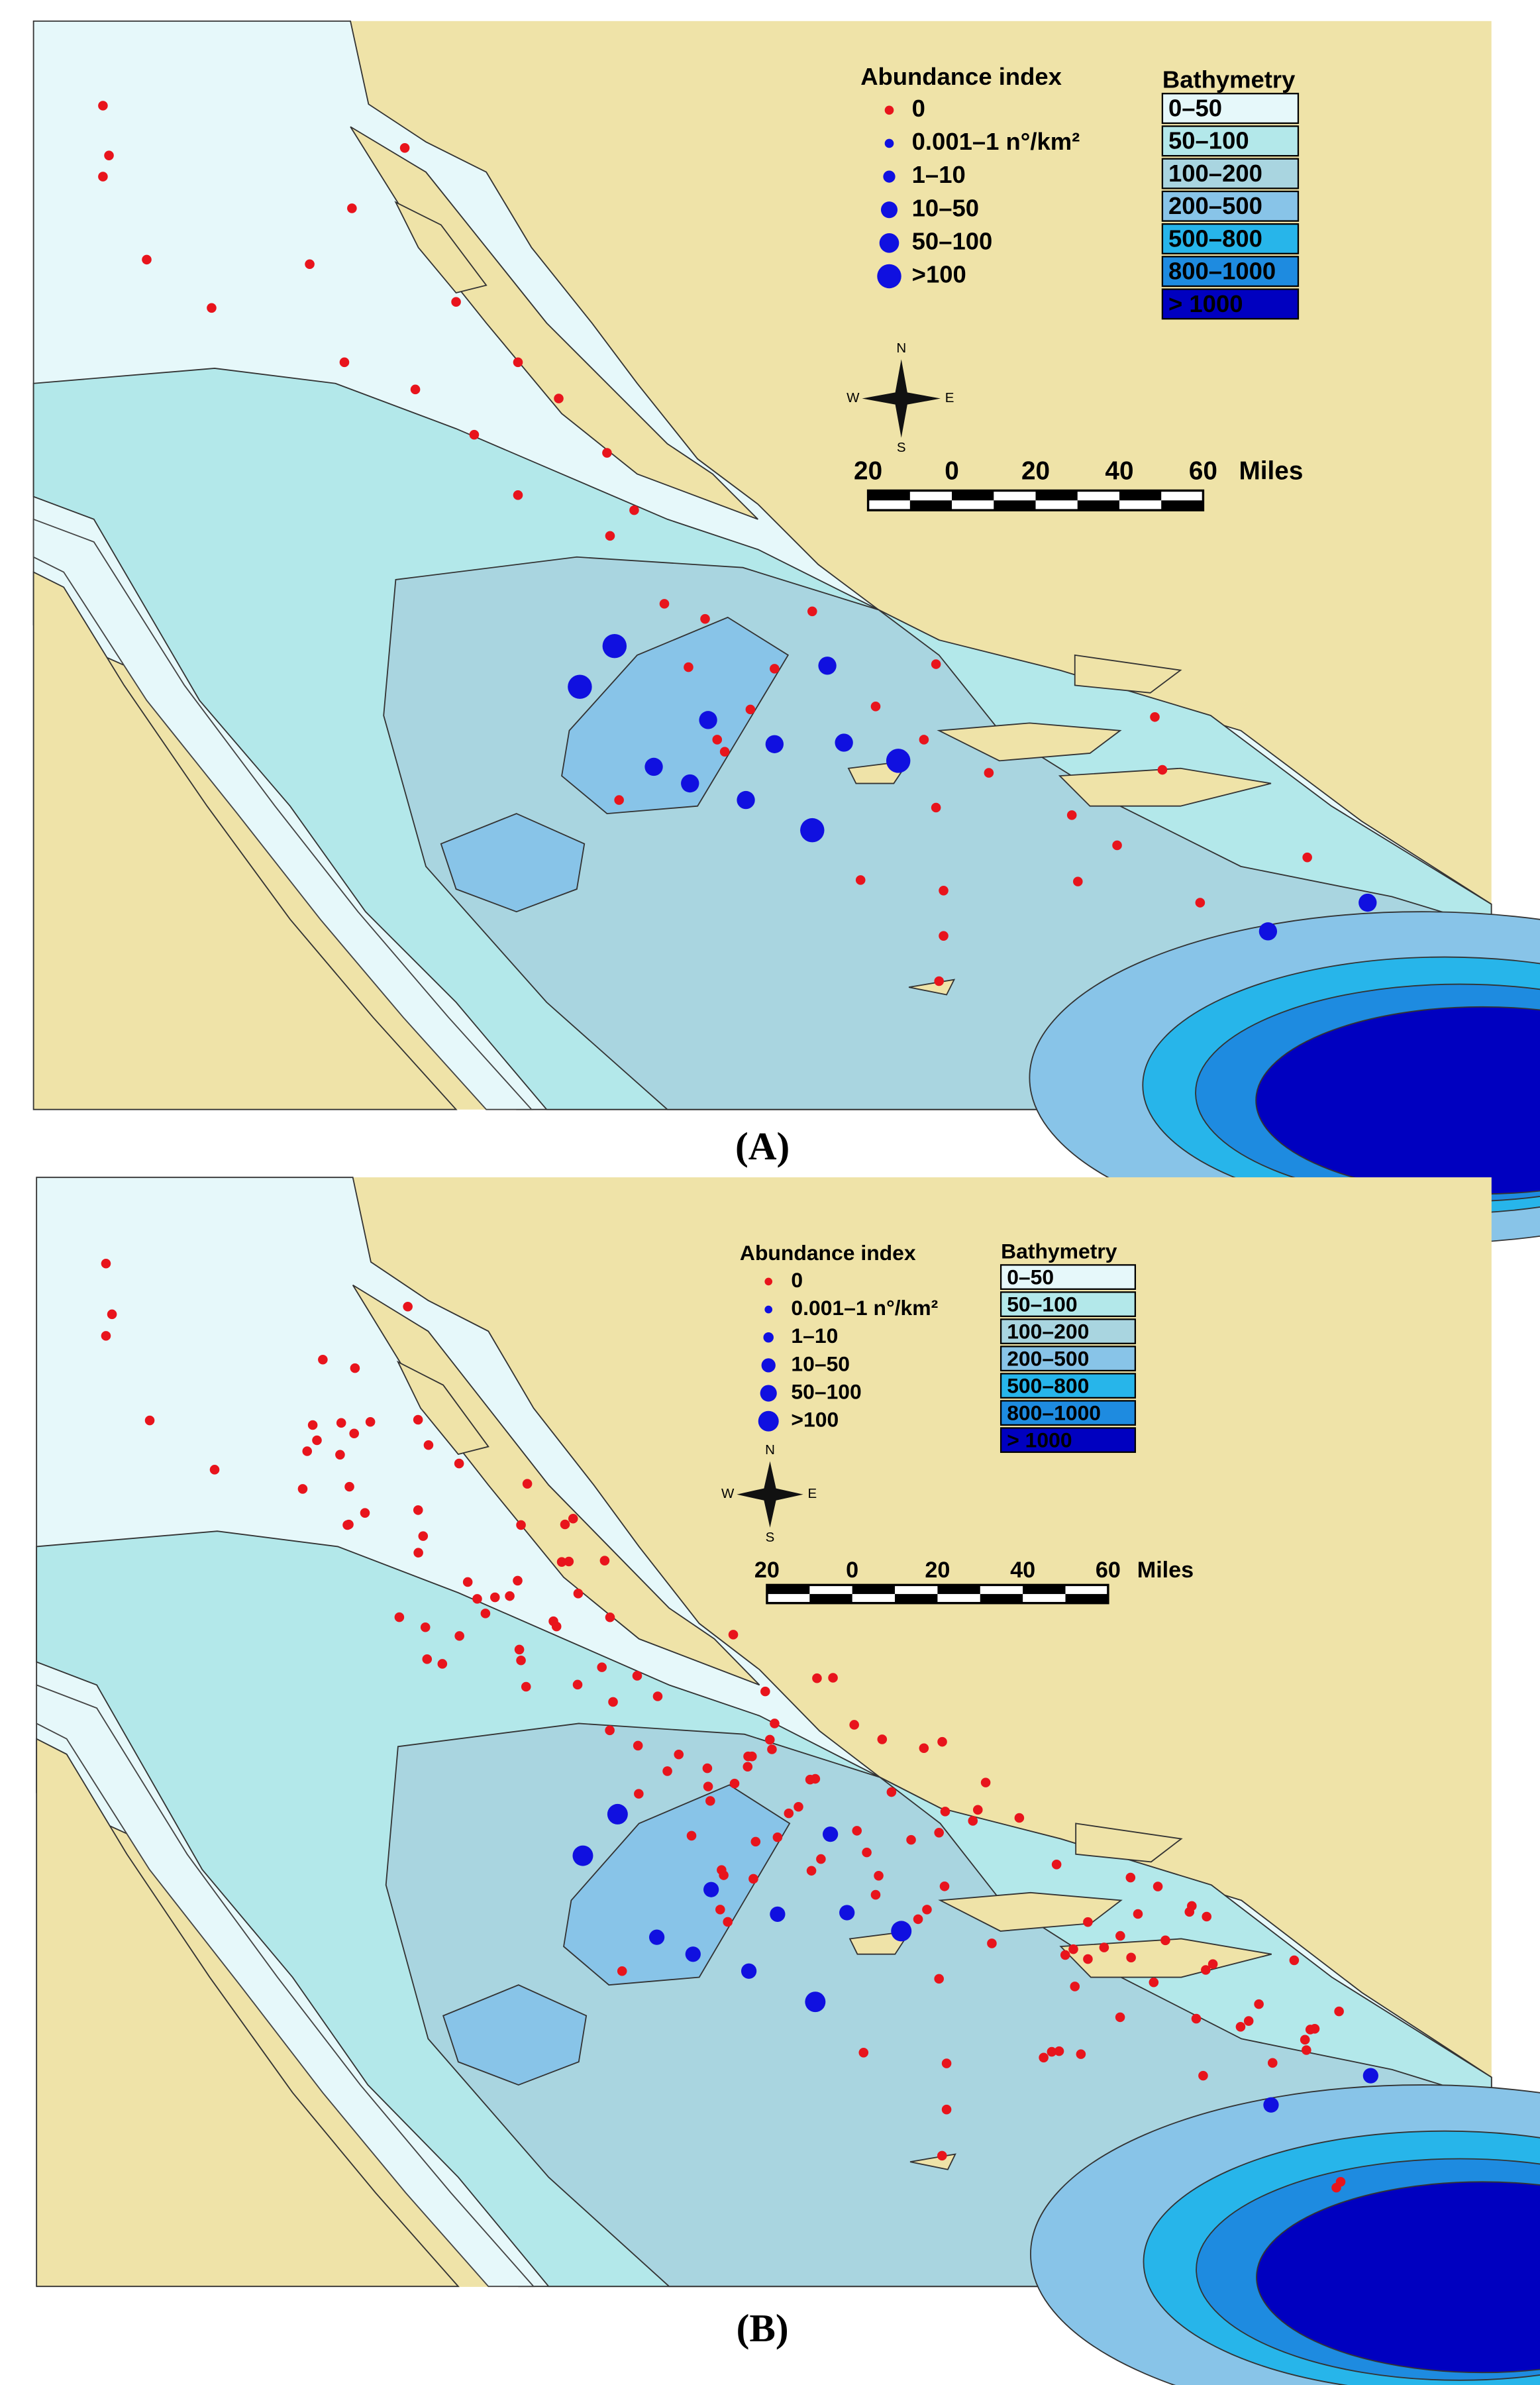  Describe the element at coordinates (1215, 173) in the screenshot. I see `legend-label: 100–200` at that location.